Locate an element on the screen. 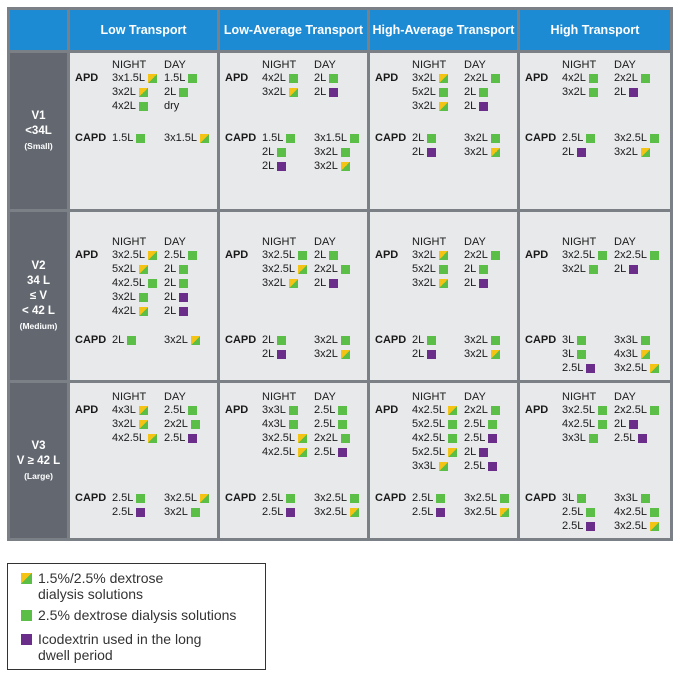  dose-value: 5x2L is located at coordinates (424, 269).